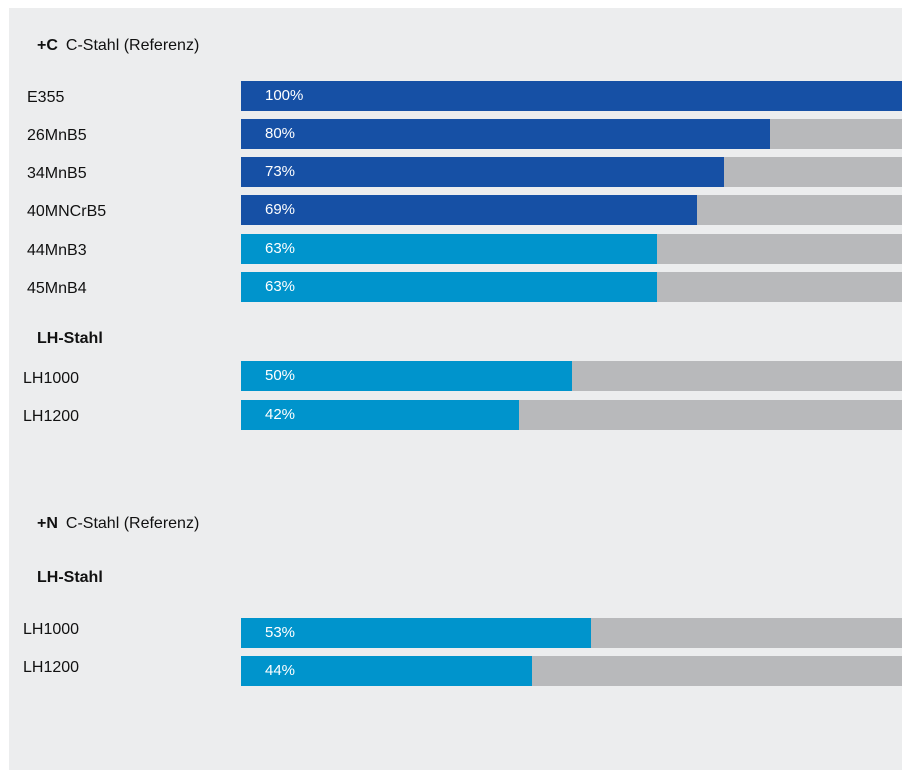 The image size is (902, 770). What do you see at coordinates (46, 97) in the screenshot?
I see `row-label-e355-c: E355` at bounding box center [46, 97].